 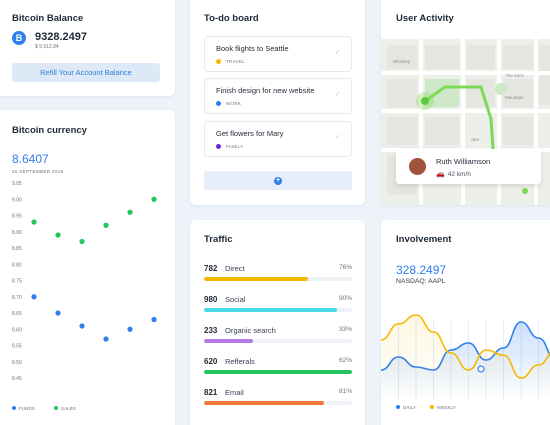 What do you see at coordinates (345, 360) in the screenshot?
I see `traffic-percent: 62%` at bounding box center [345, 360].